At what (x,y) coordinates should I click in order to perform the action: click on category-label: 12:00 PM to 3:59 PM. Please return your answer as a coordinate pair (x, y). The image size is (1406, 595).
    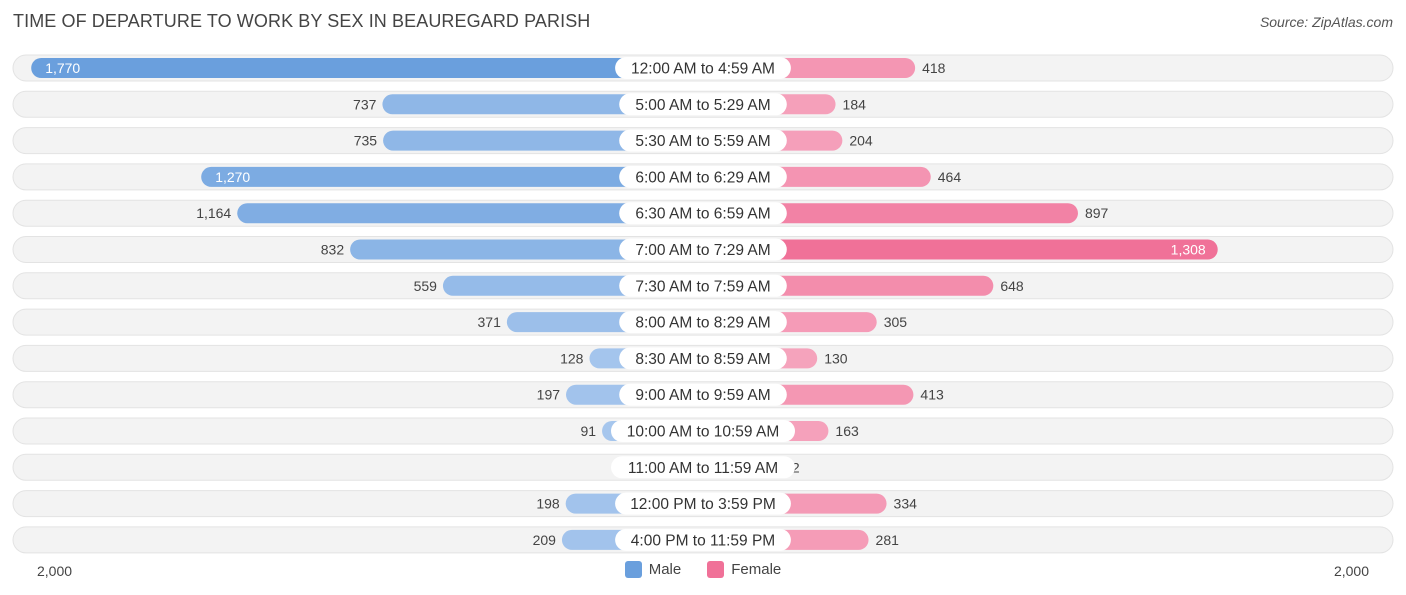
    Looking at the image, I should click on (703, 504).